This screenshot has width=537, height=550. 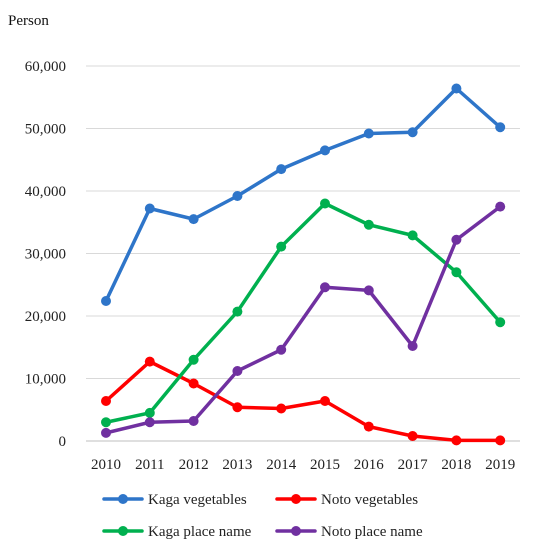 What do you see at coordinates (281, 465) in the screenshot?
I see `x-tick-label: 2014` at bounding box center [281, 465].